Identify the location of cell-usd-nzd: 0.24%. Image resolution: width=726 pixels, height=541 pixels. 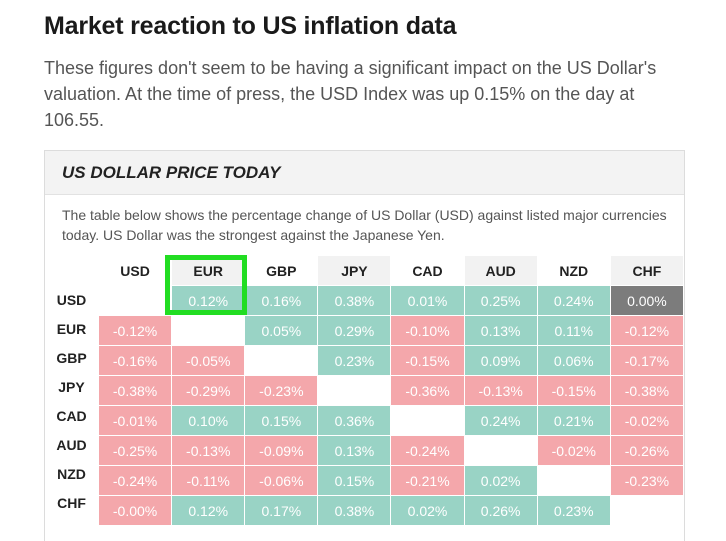
(573, 300).